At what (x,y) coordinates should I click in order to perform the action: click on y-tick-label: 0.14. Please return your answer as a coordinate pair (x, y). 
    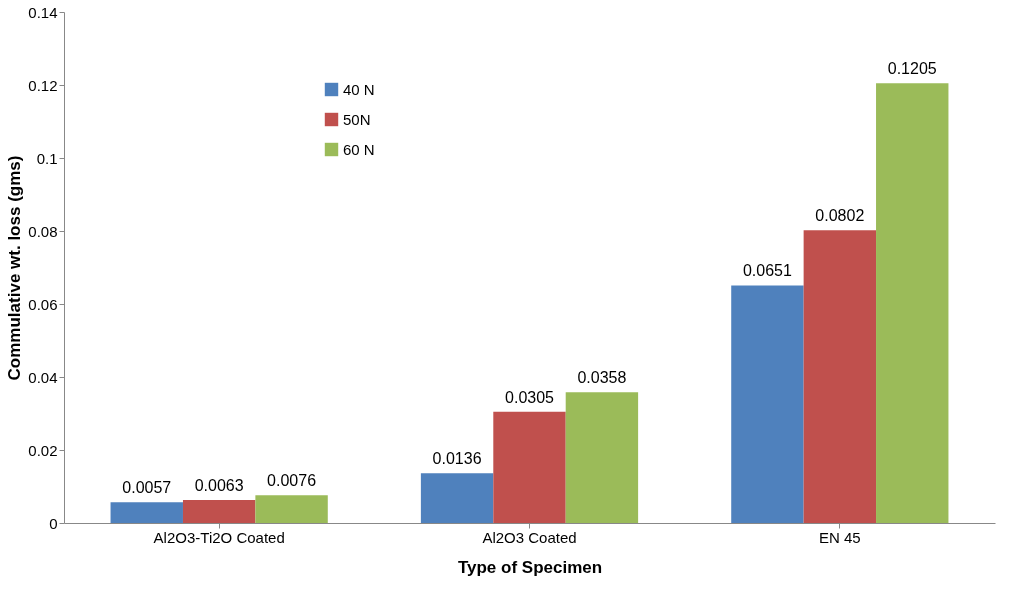
    Looking at the image, I should click on (43, 12).